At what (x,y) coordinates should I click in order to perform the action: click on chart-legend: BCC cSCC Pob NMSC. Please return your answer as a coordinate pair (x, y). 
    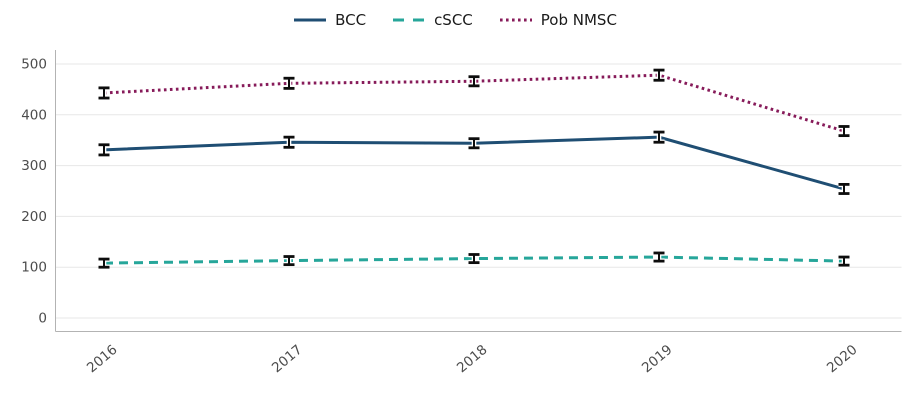
    Looking at the image, I should click on (455, 20).